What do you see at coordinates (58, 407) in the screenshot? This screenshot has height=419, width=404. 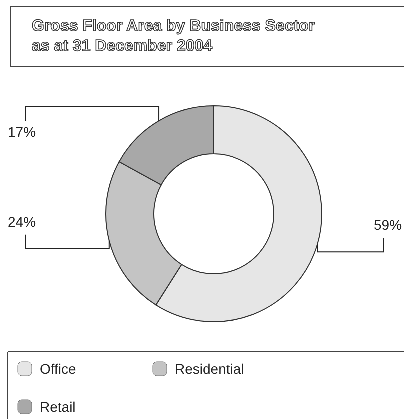 I see `legend-label: Retail` at bounding box center [58, 407].